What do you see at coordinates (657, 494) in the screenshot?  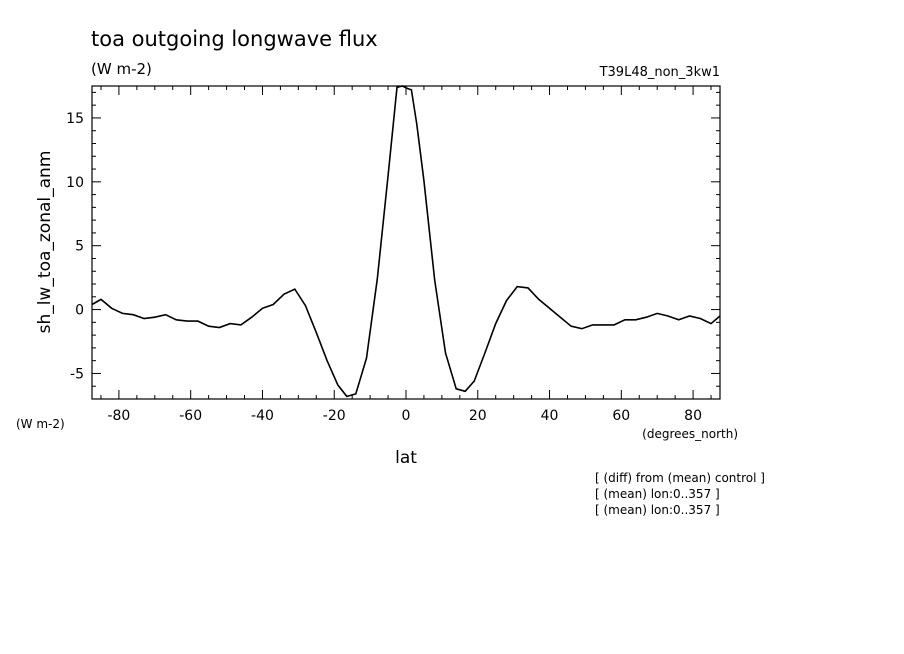 I see `note-line-2: [ (mean) lon:0..357 ]` at bounding box center [657, 494].